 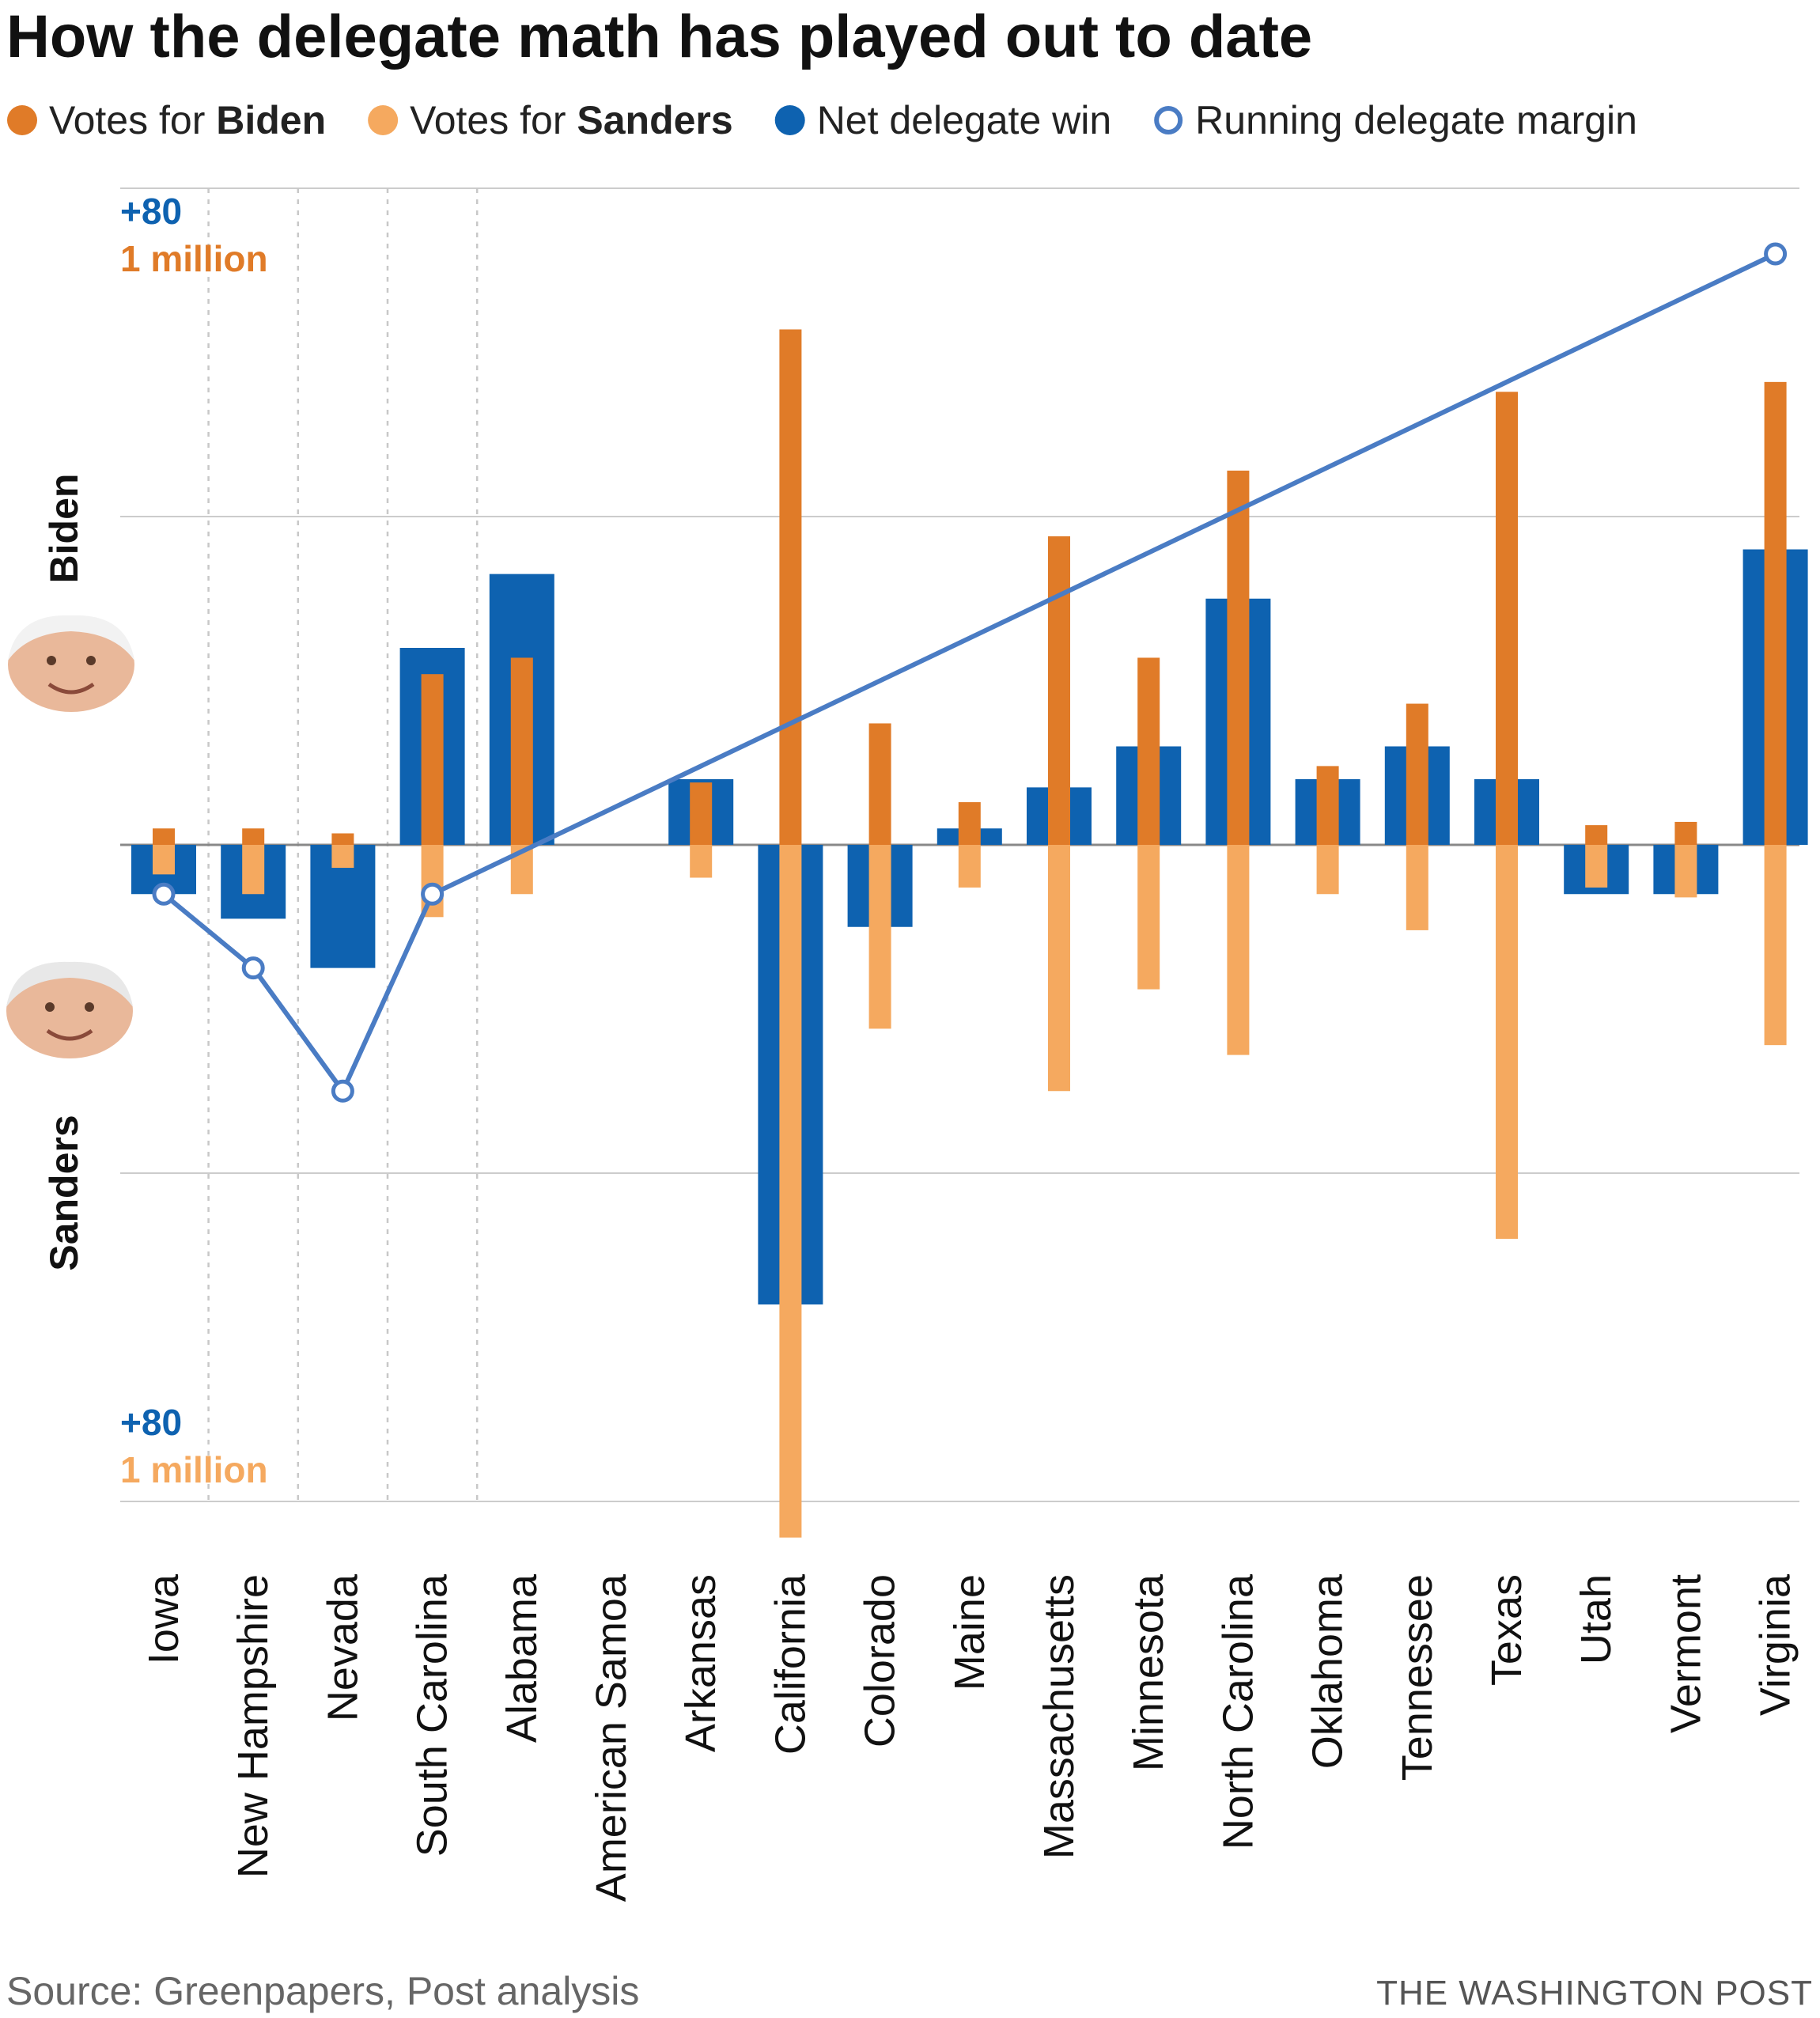 I want to click on legend-label-0: Votes for Biden, so click(x=187, y=120).